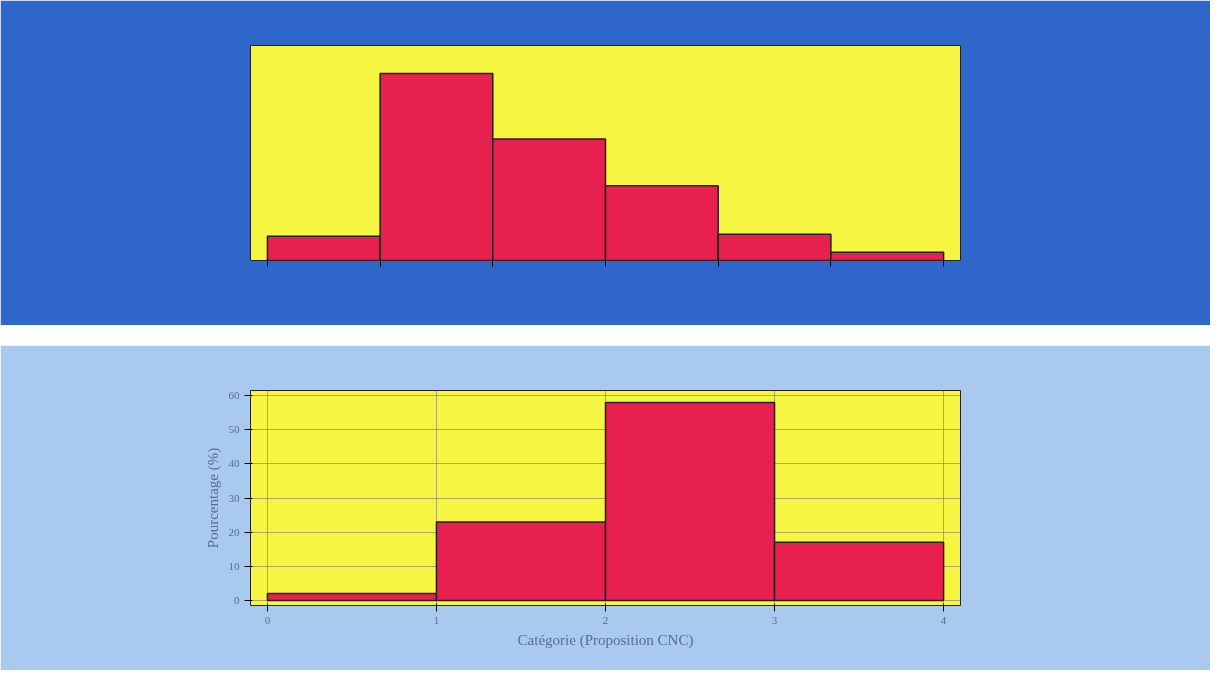 This screenshot has width=1218, height=674. I want to click on x-tick-label: 1, so click(436, 619).